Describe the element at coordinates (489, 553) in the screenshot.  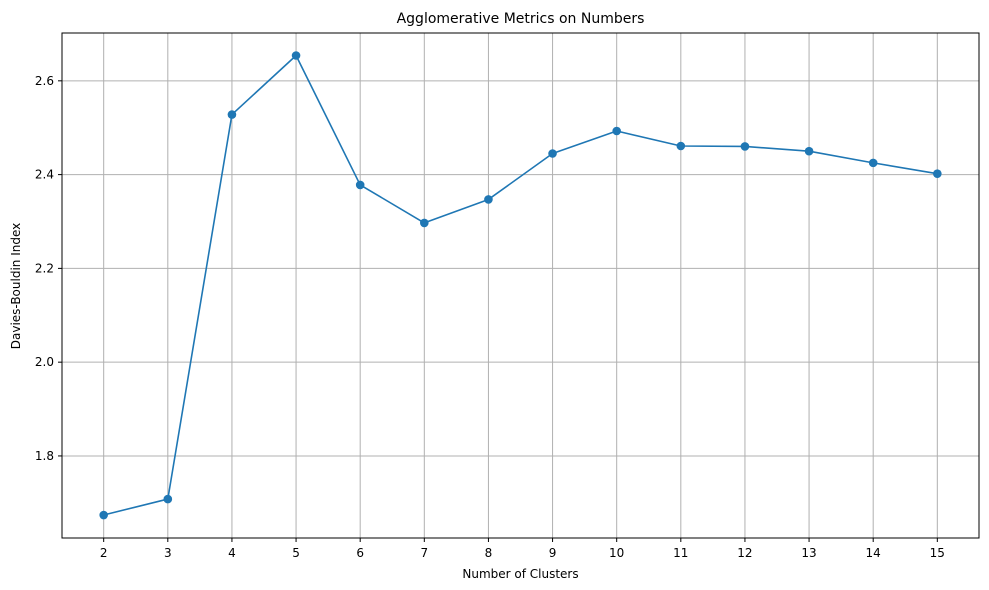
I see `x-tick-label: 8` at that location.